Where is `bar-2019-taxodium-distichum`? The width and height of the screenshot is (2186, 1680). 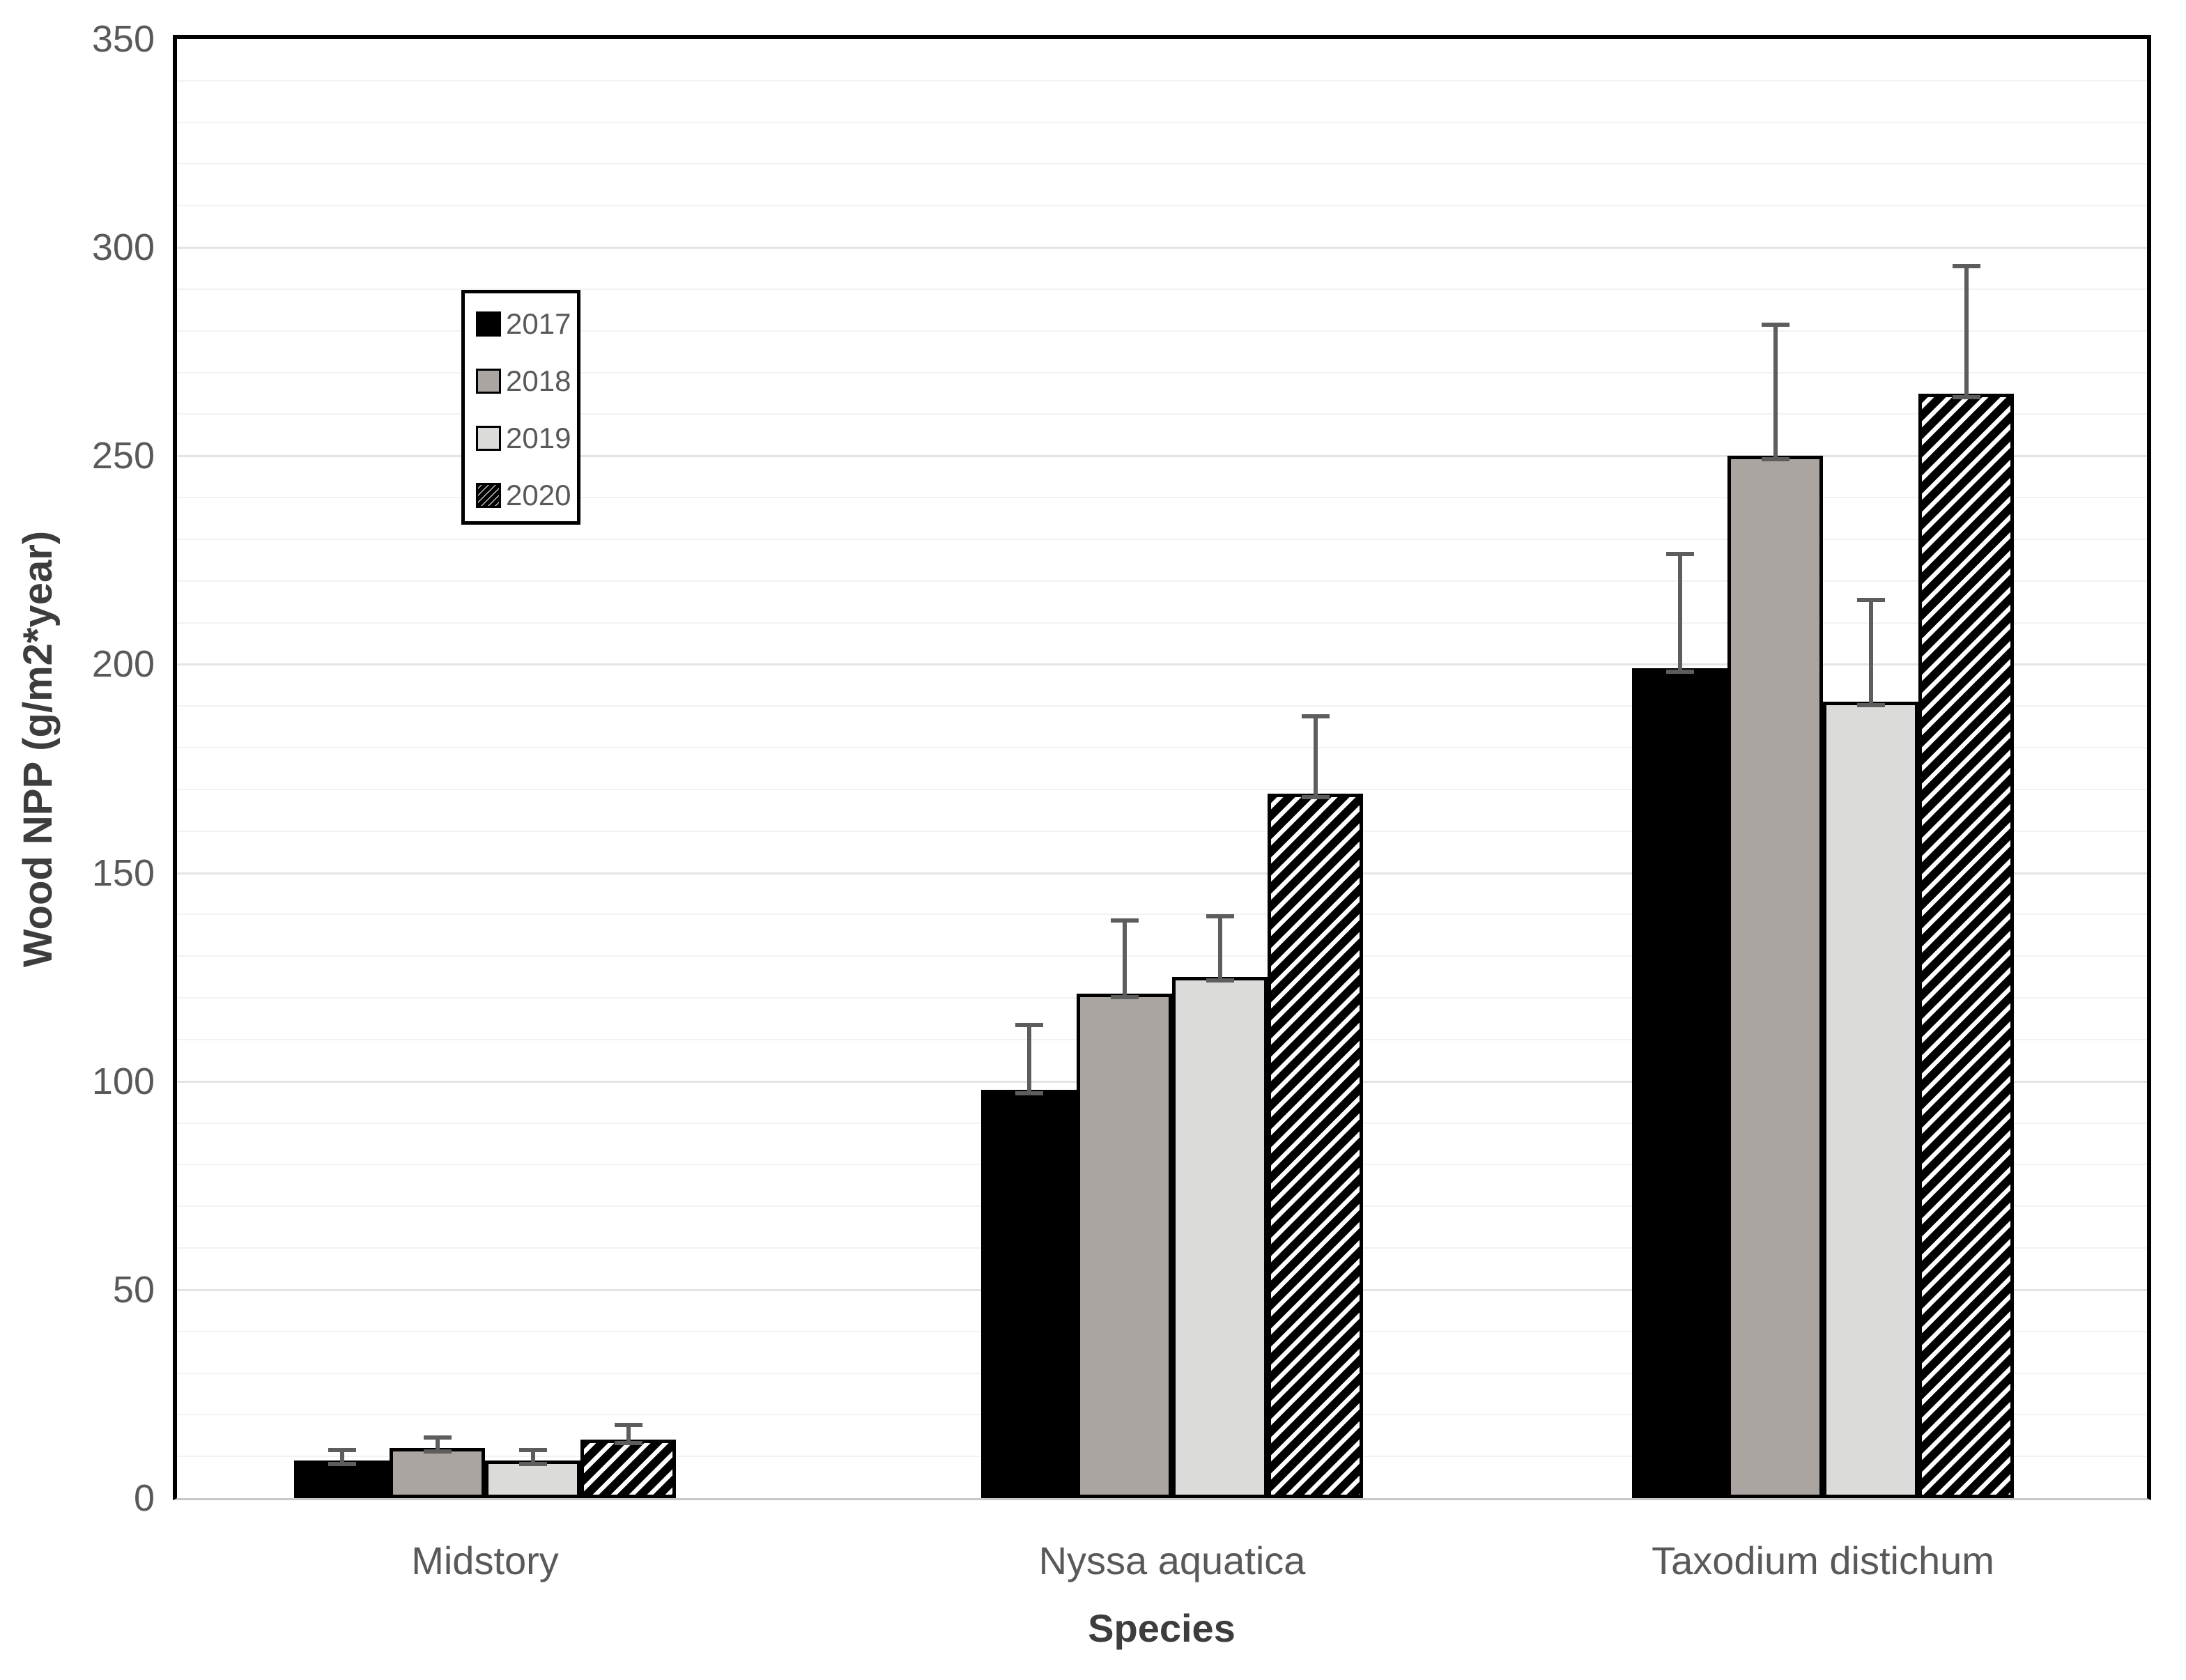 bar-2019-taxodium-distichum is located at coordinates (1870, 1100).